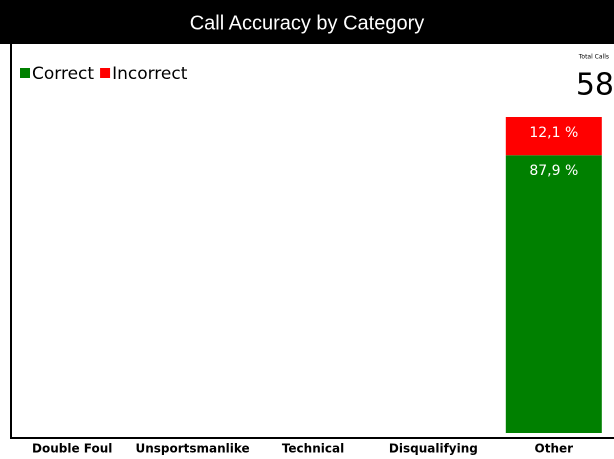  Describe the element at coordinates (313, 449) in the screenshot. I see `x-tick-label: Technical` at that location.